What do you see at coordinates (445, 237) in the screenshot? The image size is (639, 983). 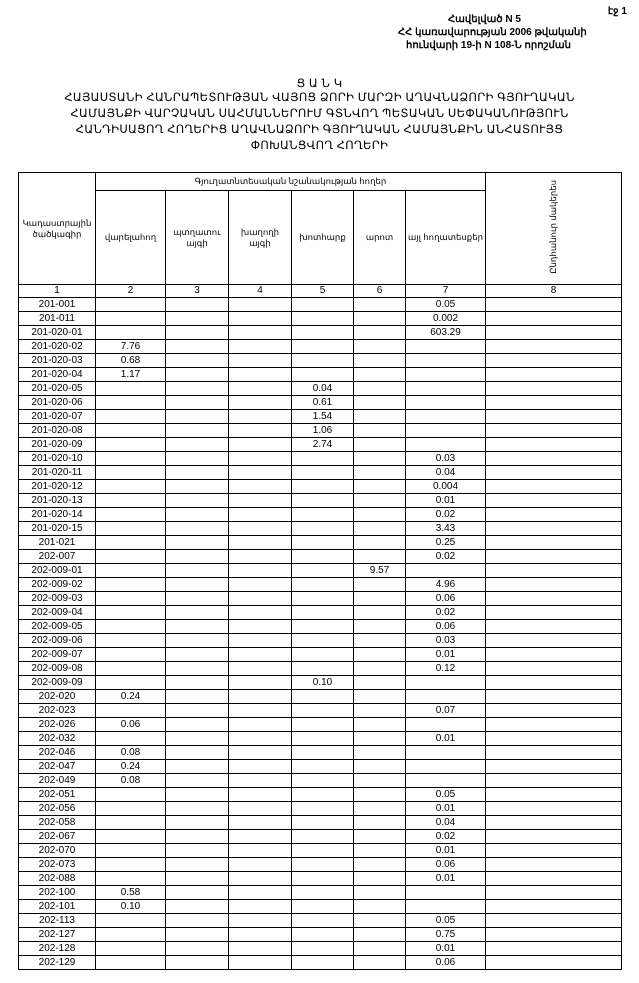 I see `header-other-land: այլ հողատեսքեր` at bounding box center [445, 237].